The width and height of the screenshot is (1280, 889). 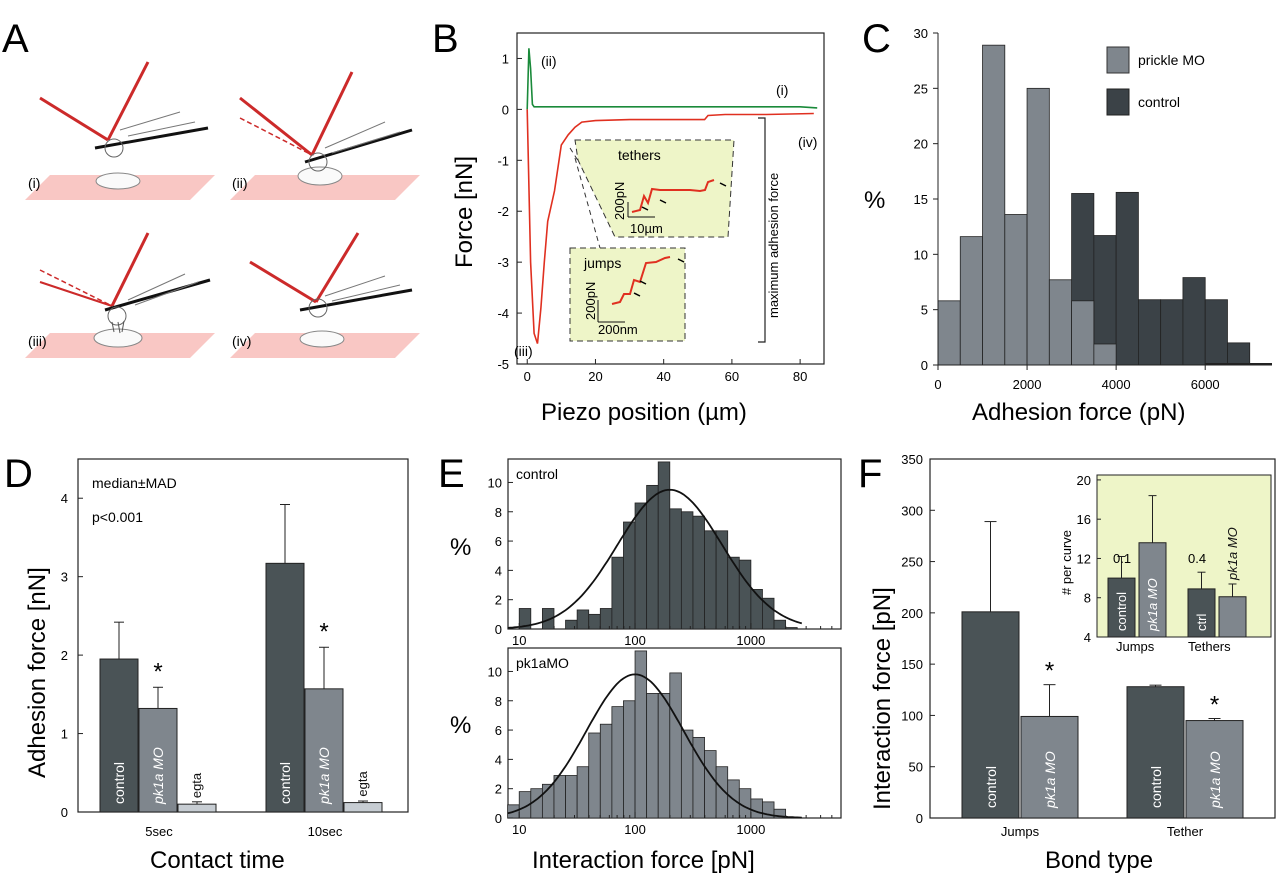 What do you see at coordinates (1185, 831) in the screenshot?
I see `f-category-label: Tether` at bounding box center [1185, 831].